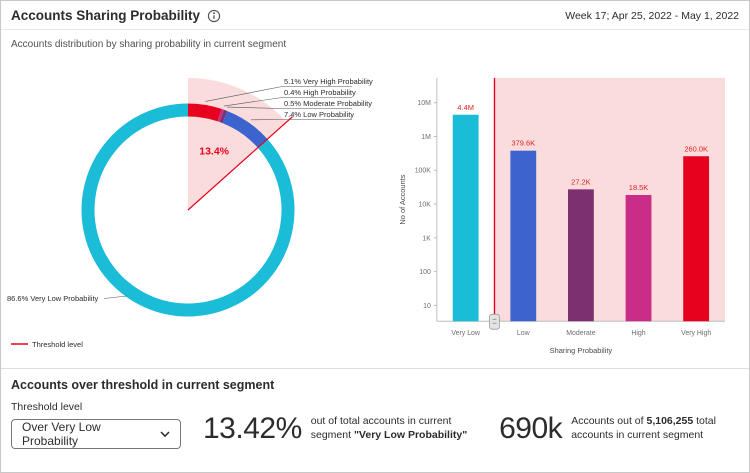 The height and width of the screenshot is (473, 750). What do you see at coordinates (423, 171) in the screenshot?
I see `y-tick-label: 100K` at bounding box center [423, 171].